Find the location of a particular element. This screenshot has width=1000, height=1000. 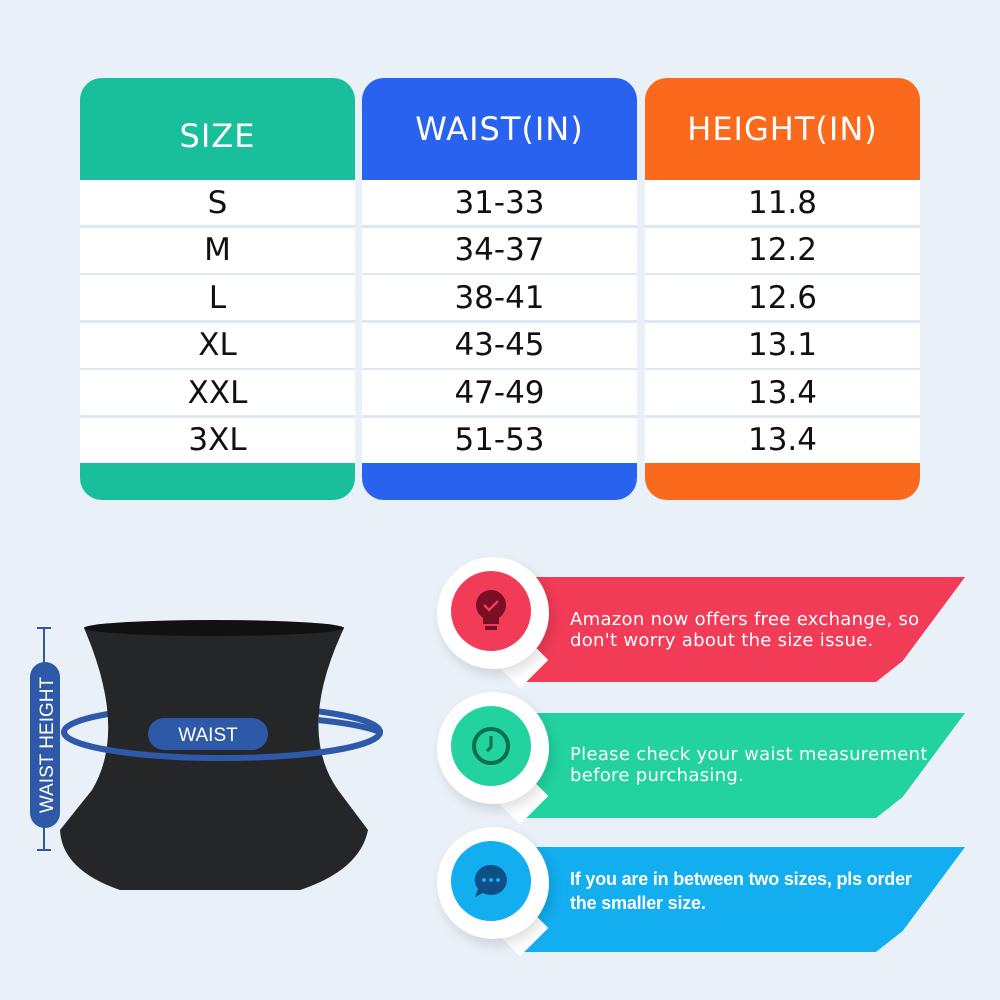

size-column: SIZE S M L XL XXL 3XL is located at coordinates (217, 289).